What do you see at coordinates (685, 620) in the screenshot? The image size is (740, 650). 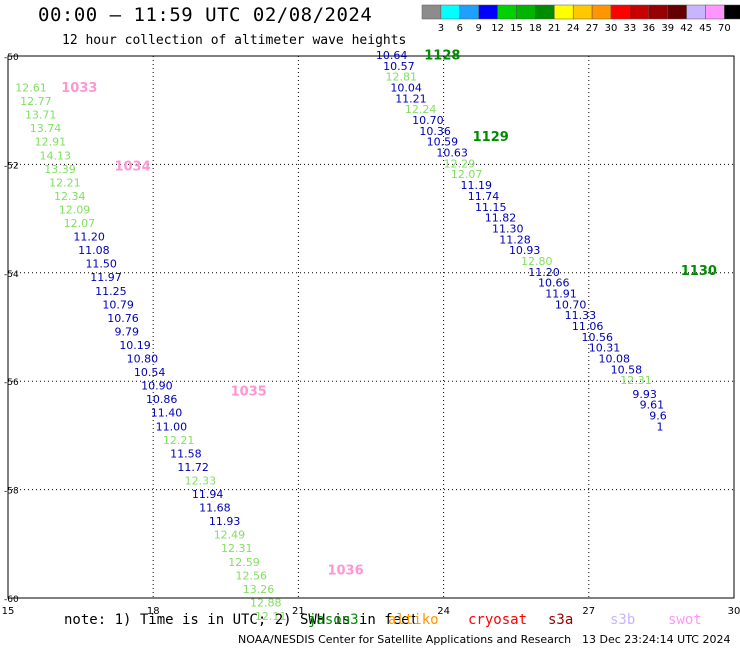 I see `legend-satellite-swot: swot` at bounding box center [685, 620].